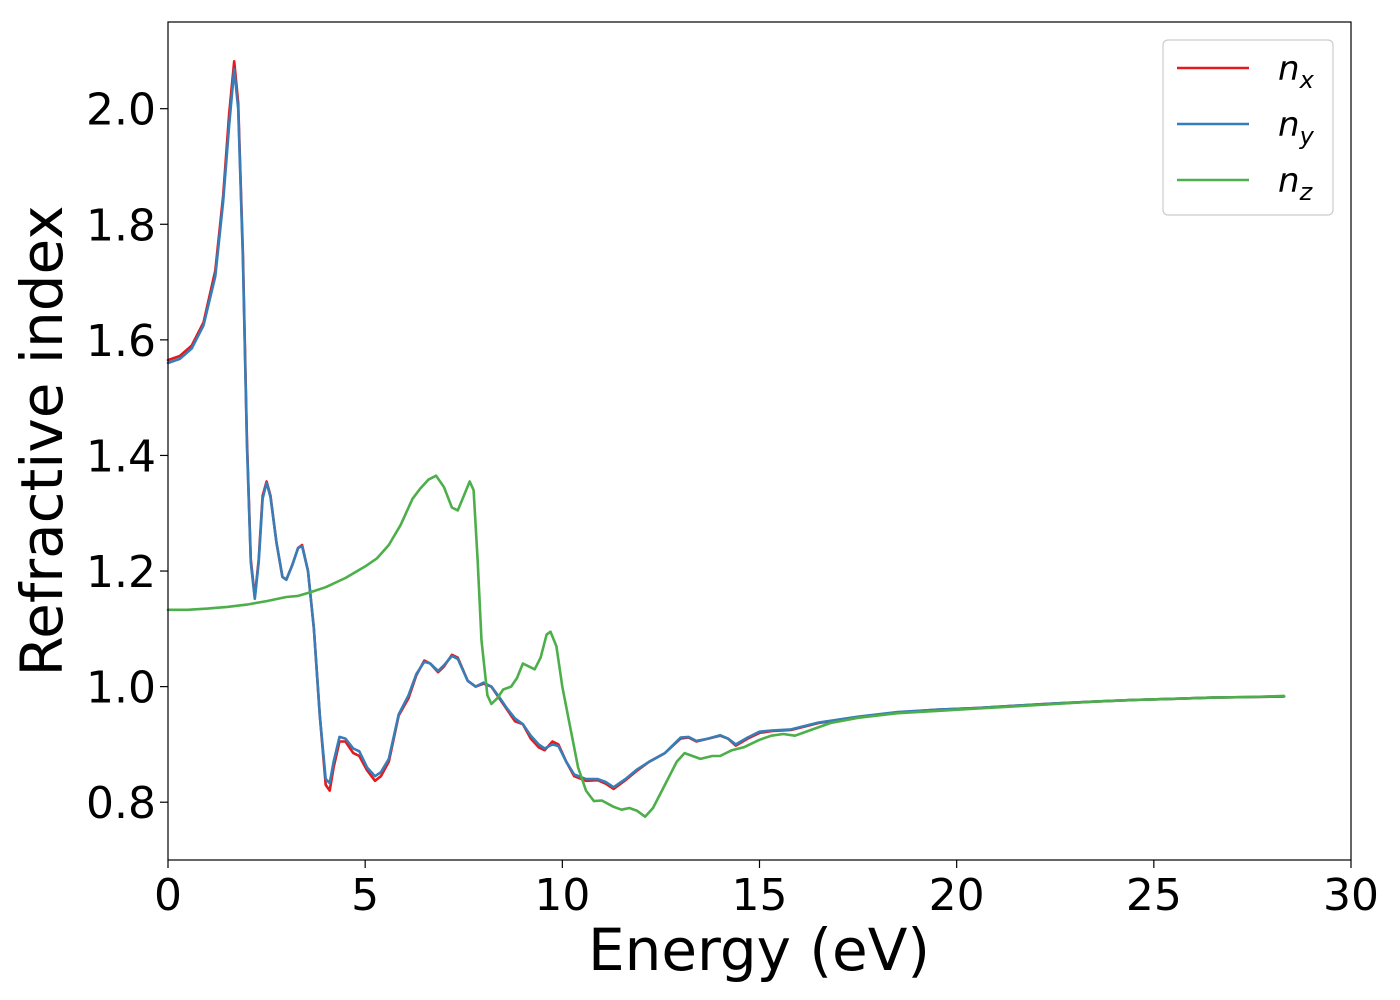  I want to click on legend-label-n-x: nx, so click(1296, 71).